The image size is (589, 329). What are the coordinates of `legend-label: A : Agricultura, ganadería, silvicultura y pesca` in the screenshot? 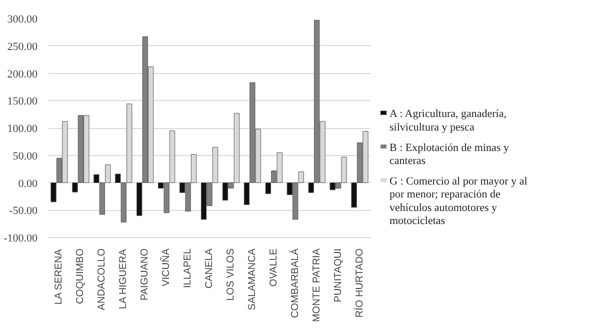 It's located at (448, 121).